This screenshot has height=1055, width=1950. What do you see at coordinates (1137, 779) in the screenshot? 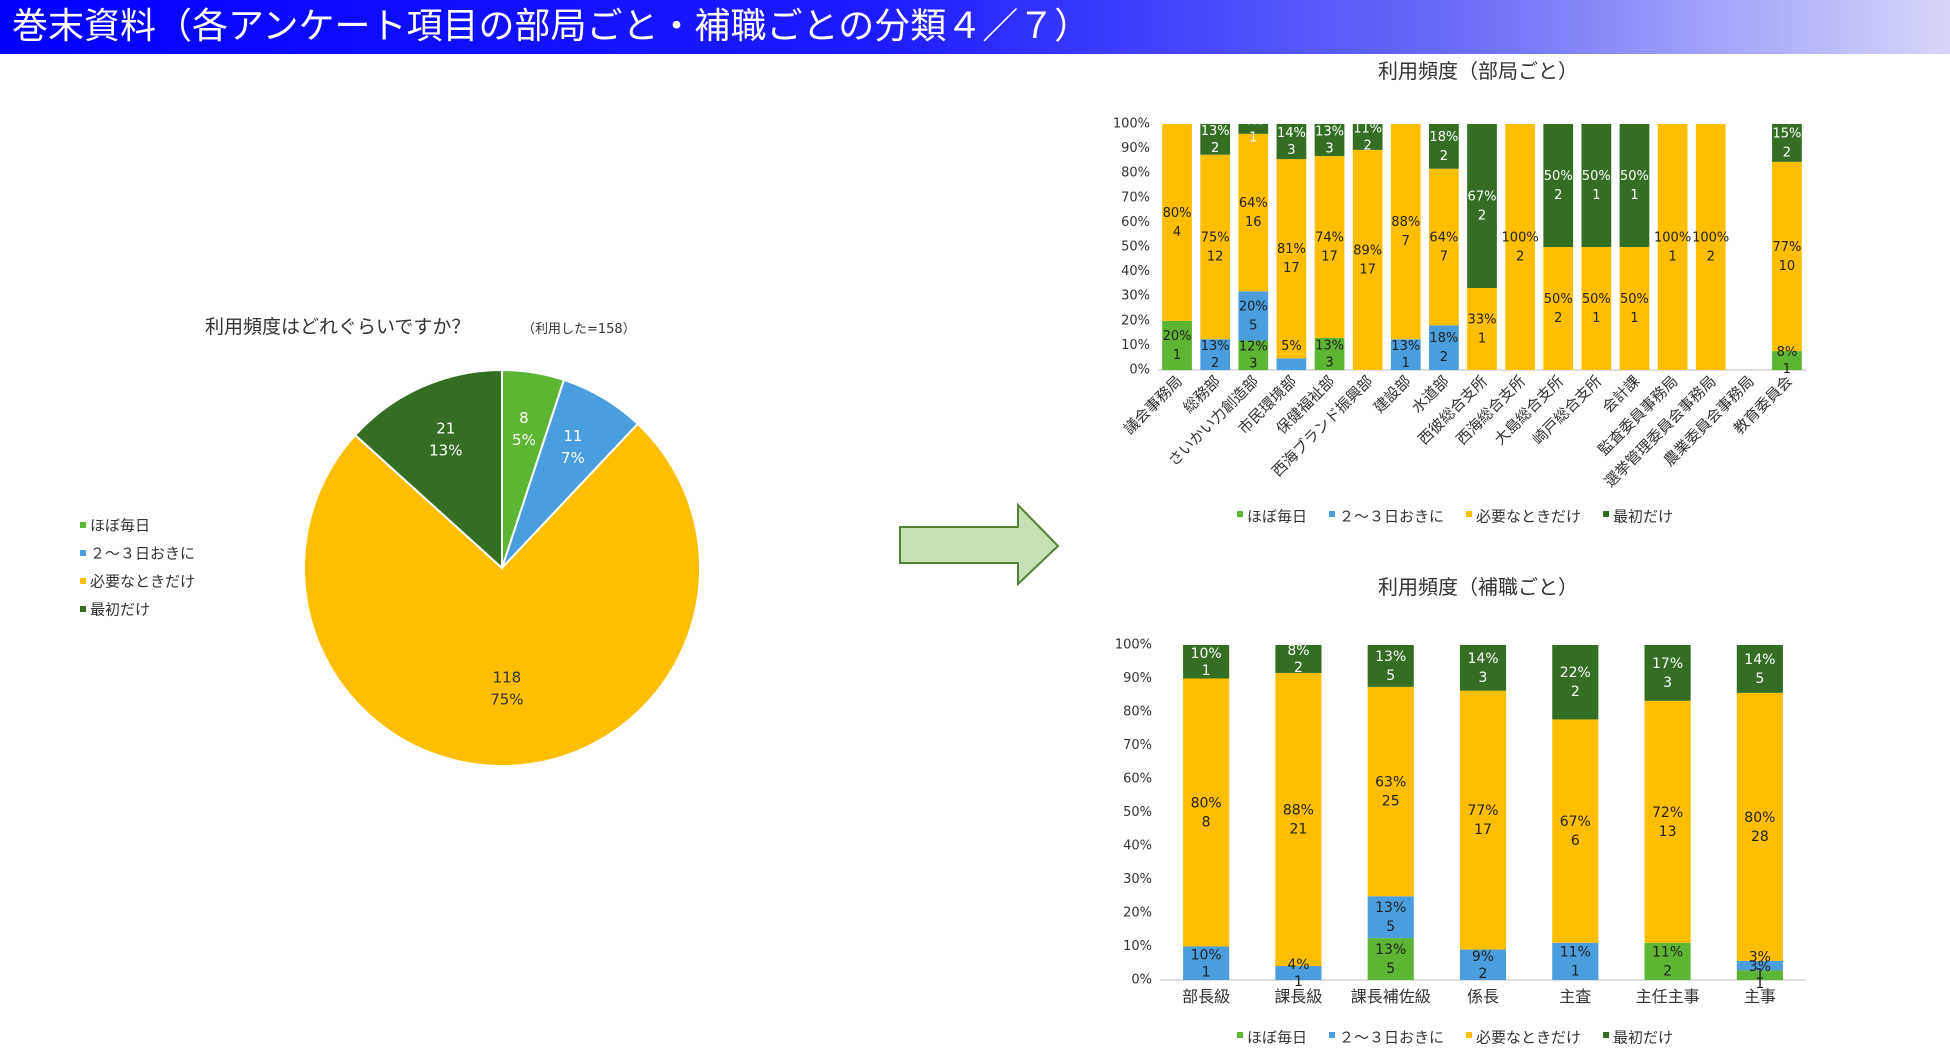
I see `y-tick-label: 60%` at bounding box center [1137, 779].